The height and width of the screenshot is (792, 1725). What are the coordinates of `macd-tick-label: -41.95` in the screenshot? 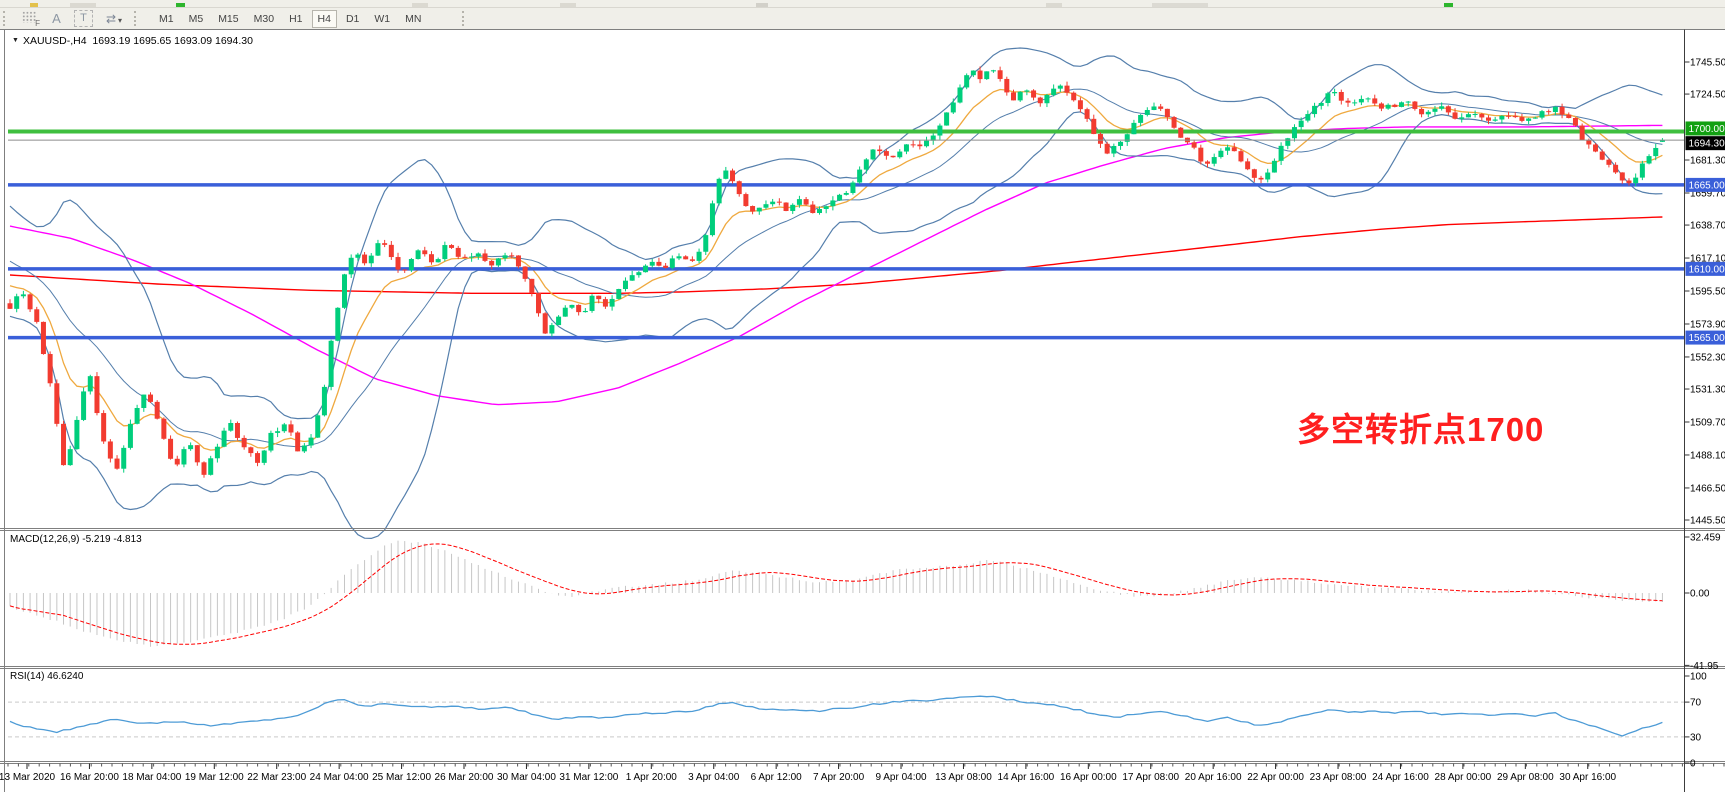 It's located at (1704, 666).